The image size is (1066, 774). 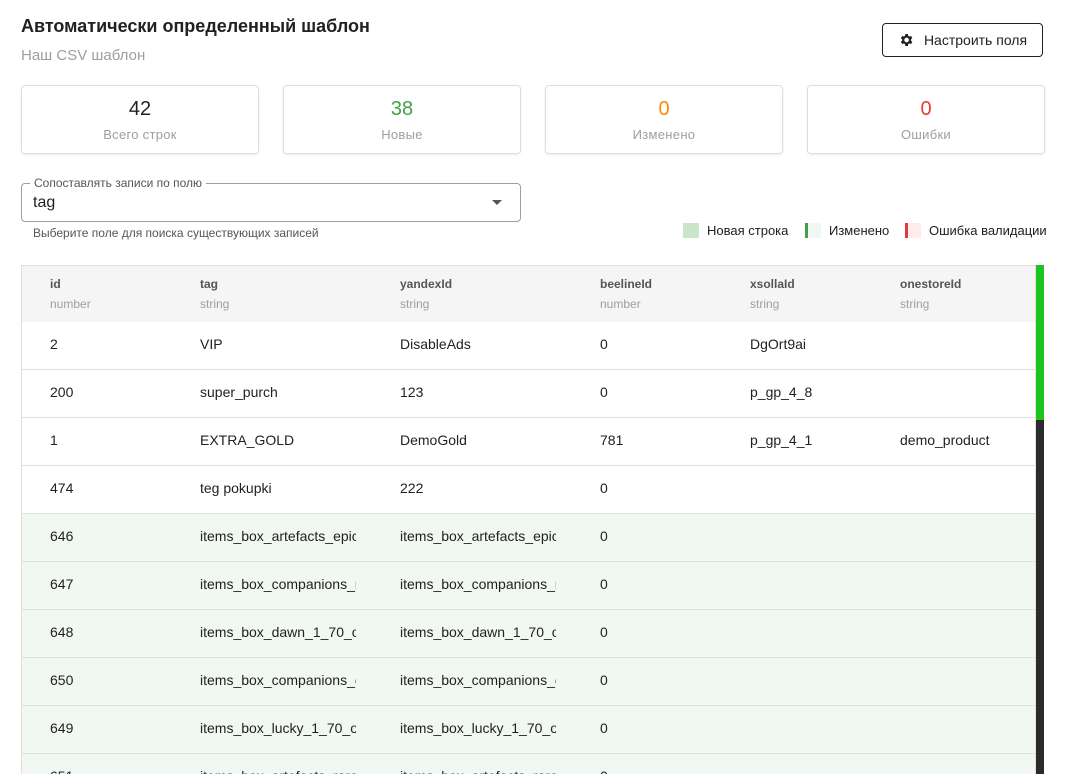 I want to click on stat-card: 0 Ошибки, so click(x=926, y=119).